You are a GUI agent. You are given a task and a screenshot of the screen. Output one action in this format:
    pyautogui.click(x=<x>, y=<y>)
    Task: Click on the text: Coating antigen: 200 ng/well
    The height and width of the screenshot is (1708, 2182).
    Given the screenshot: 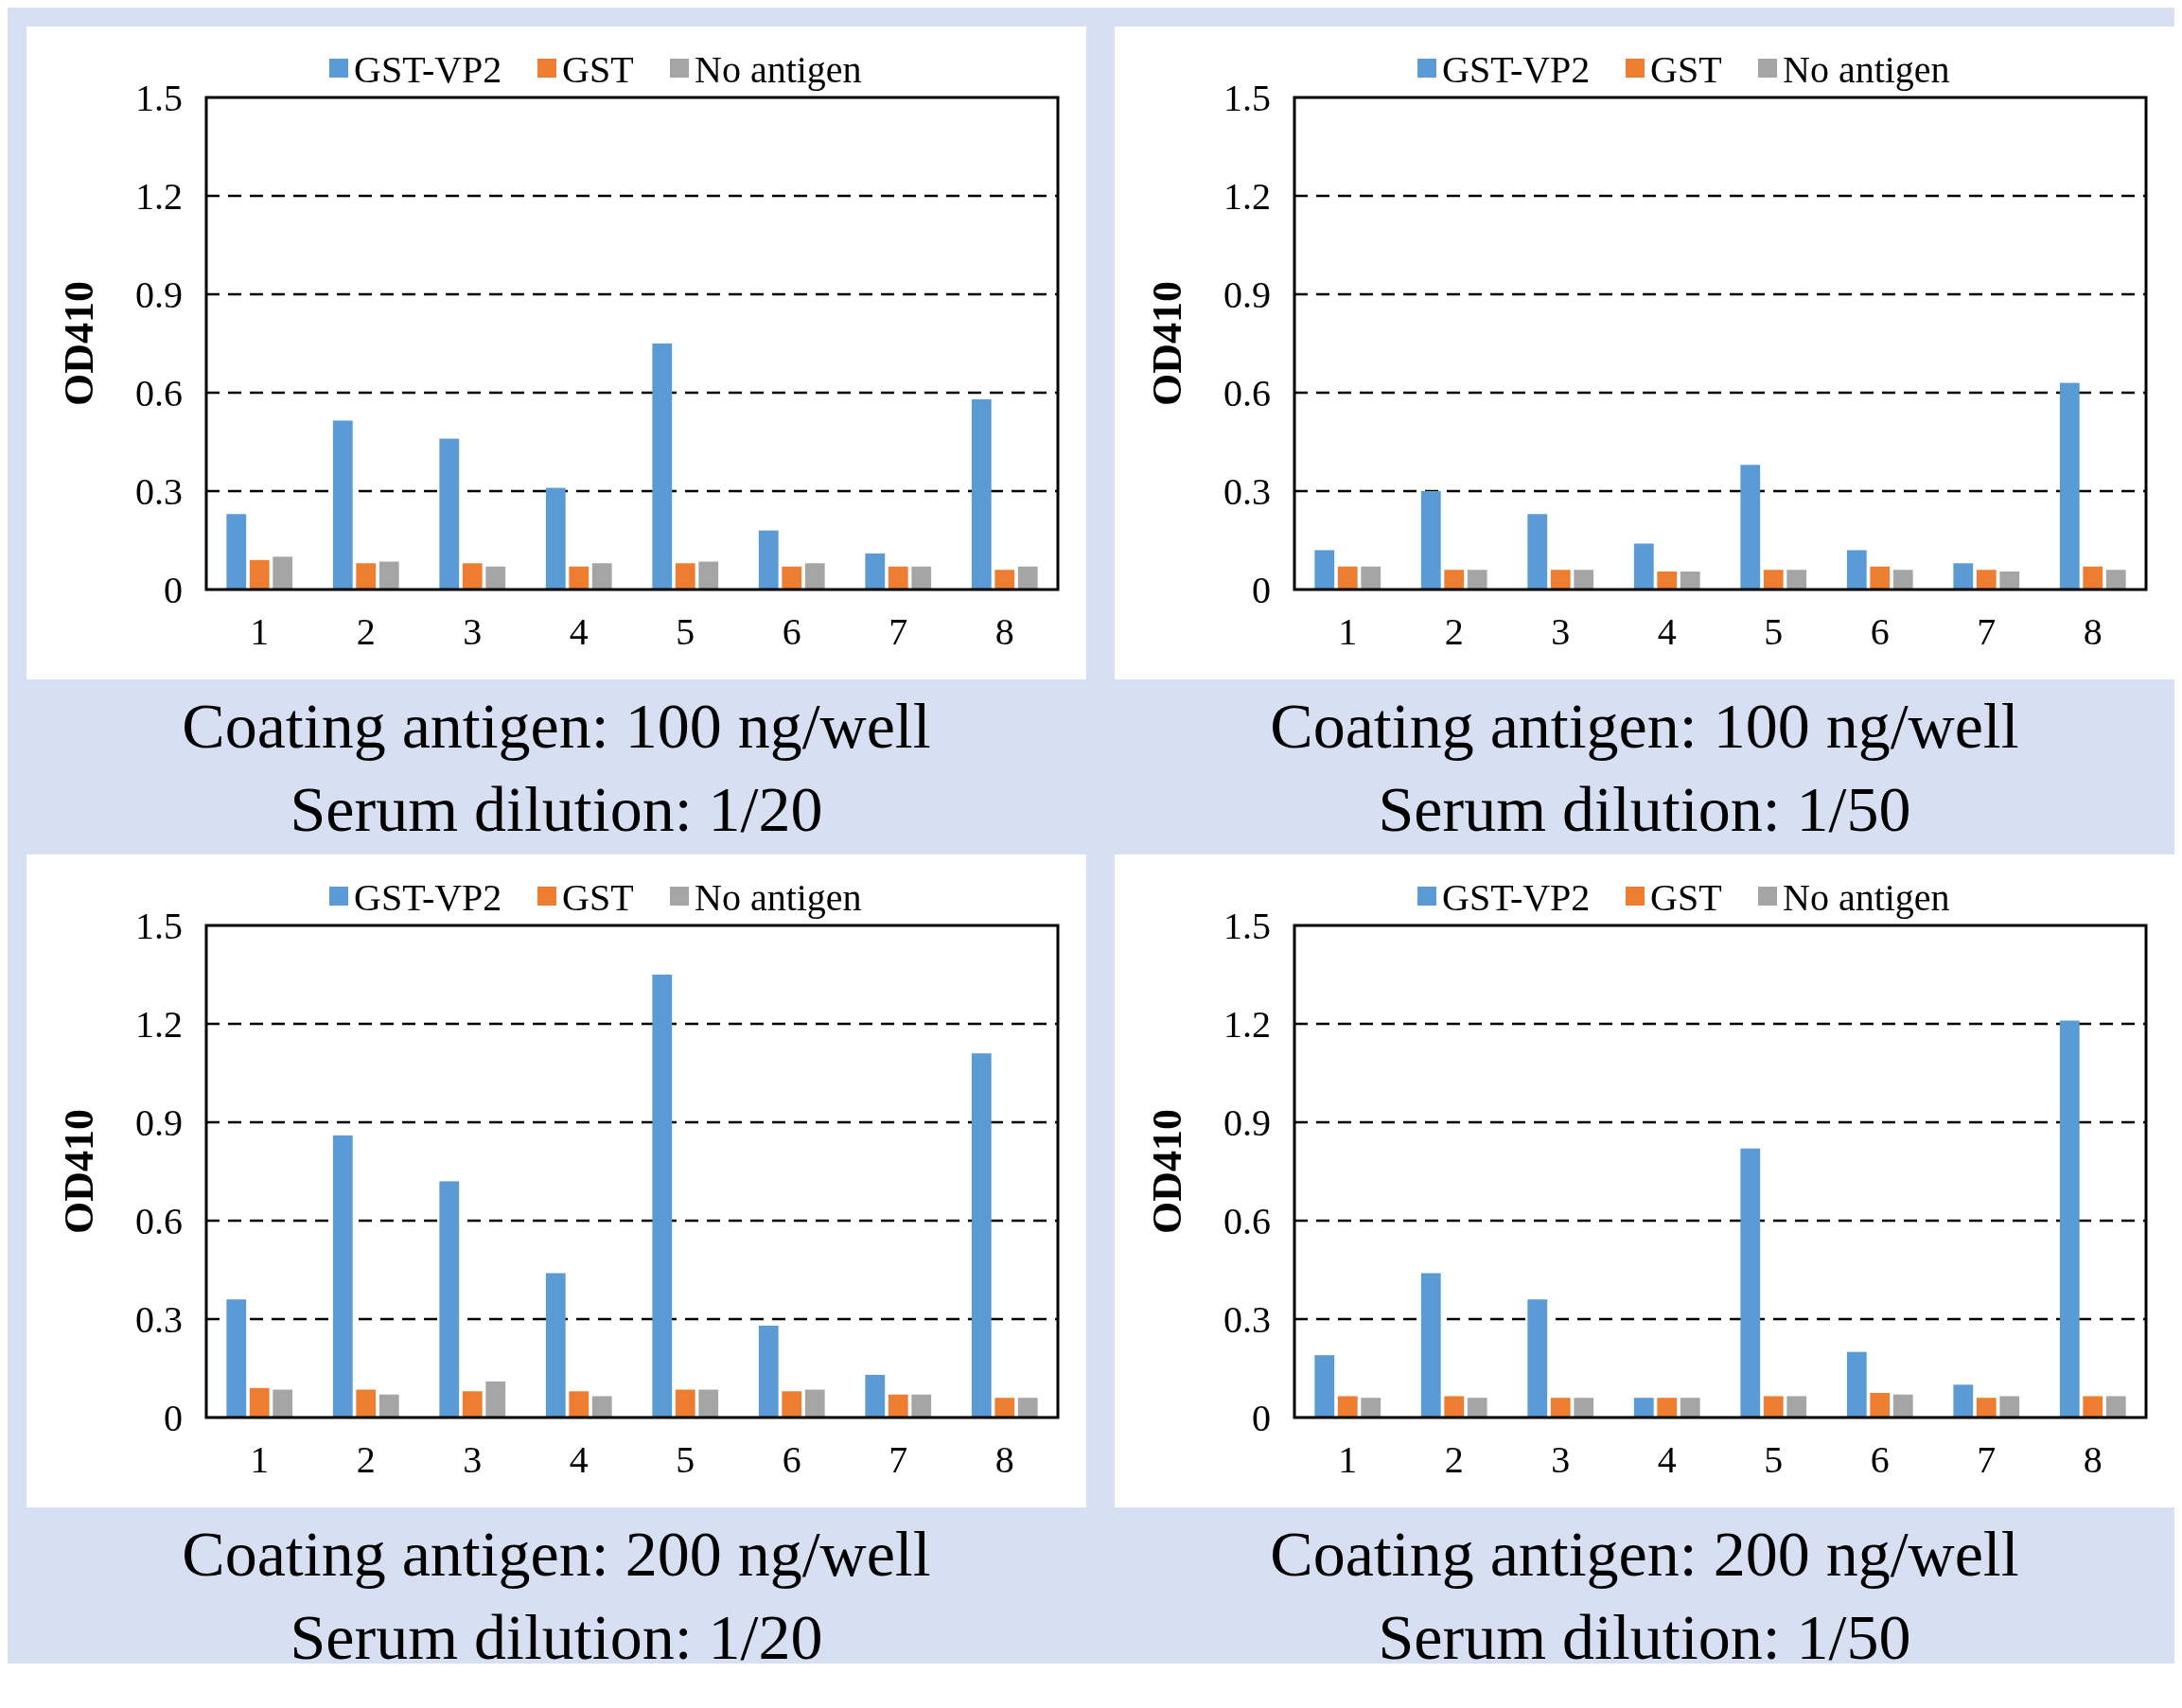 What is the action you would take?
    pyautogui.click(x=556, y=1554)
    